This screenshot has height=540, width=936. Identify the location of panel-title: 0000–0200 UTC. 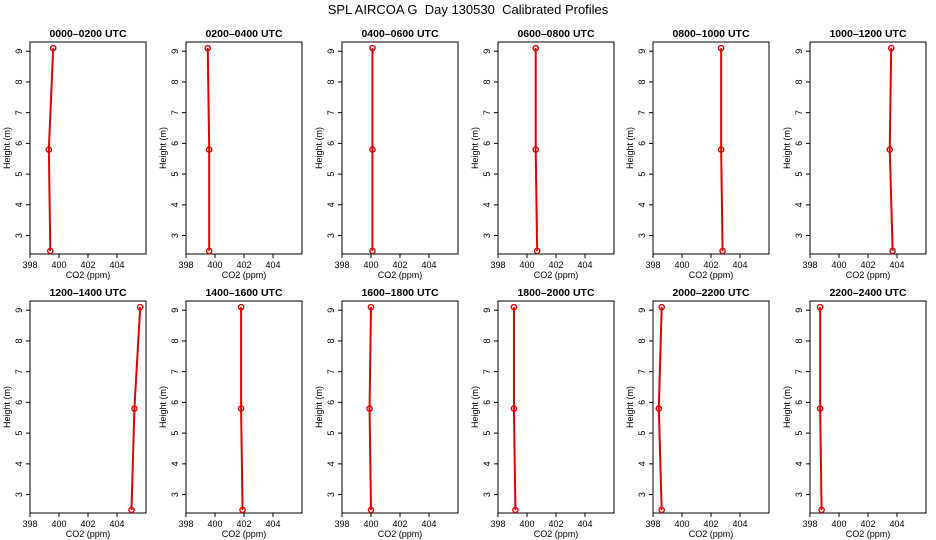
(87, 34).